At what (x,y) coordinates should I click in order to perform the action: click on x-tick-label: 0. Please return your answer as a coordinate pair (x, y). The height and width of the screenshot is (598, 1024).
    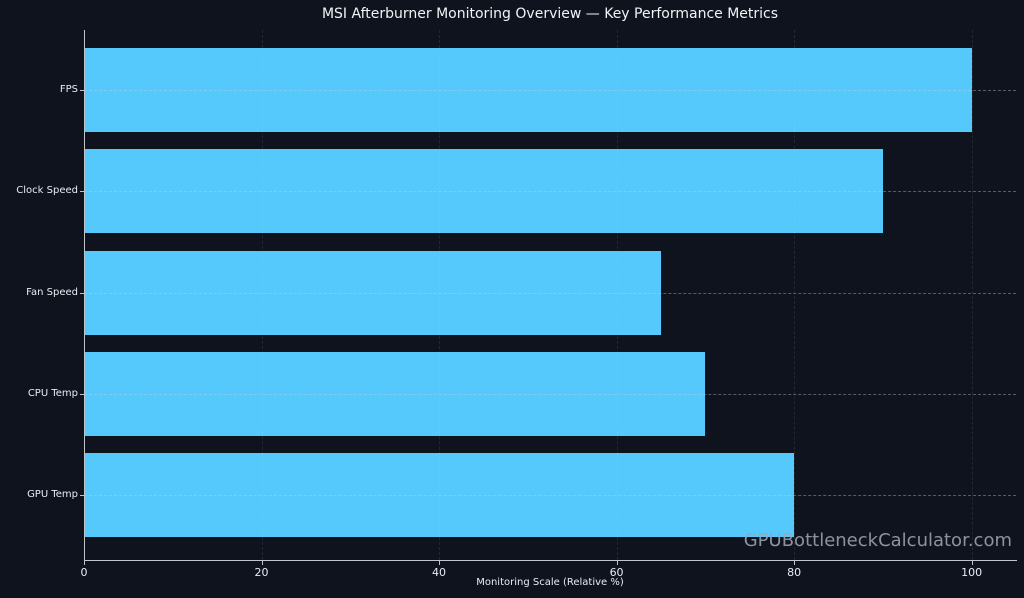
    Looking at the image, I should click on (84, 572).